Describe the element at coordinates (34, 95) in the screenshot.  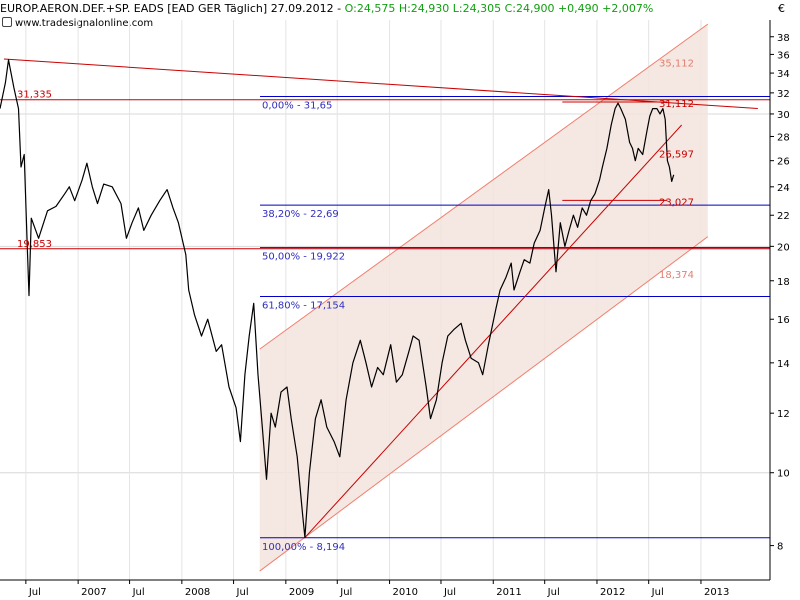
I see `level-label: 31,335` at that location.